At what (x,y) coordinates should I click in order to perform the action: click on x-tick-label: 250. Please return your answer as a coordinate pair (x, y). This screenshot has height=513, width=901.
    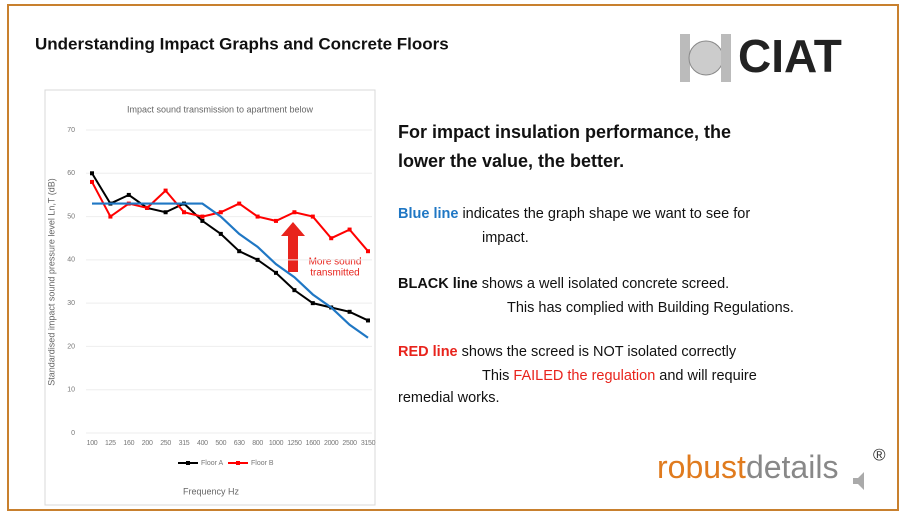
    Looking at the image, I should click on (165, 443).